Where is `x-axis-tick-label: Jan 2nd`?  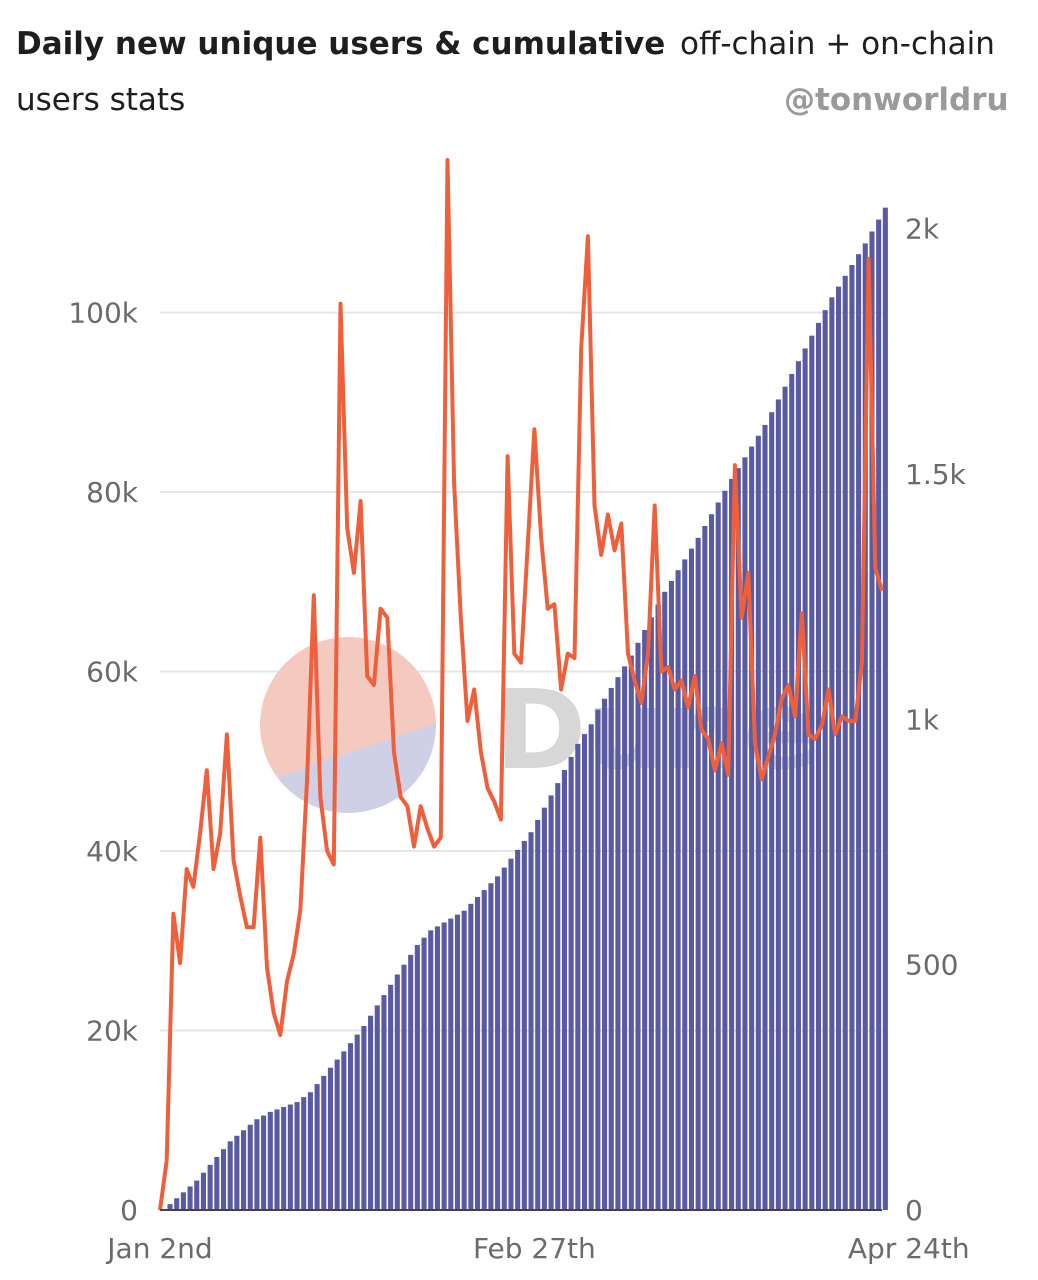
x-axis-tick-label: Jan 2nd is located at coordinates (158, 1248).